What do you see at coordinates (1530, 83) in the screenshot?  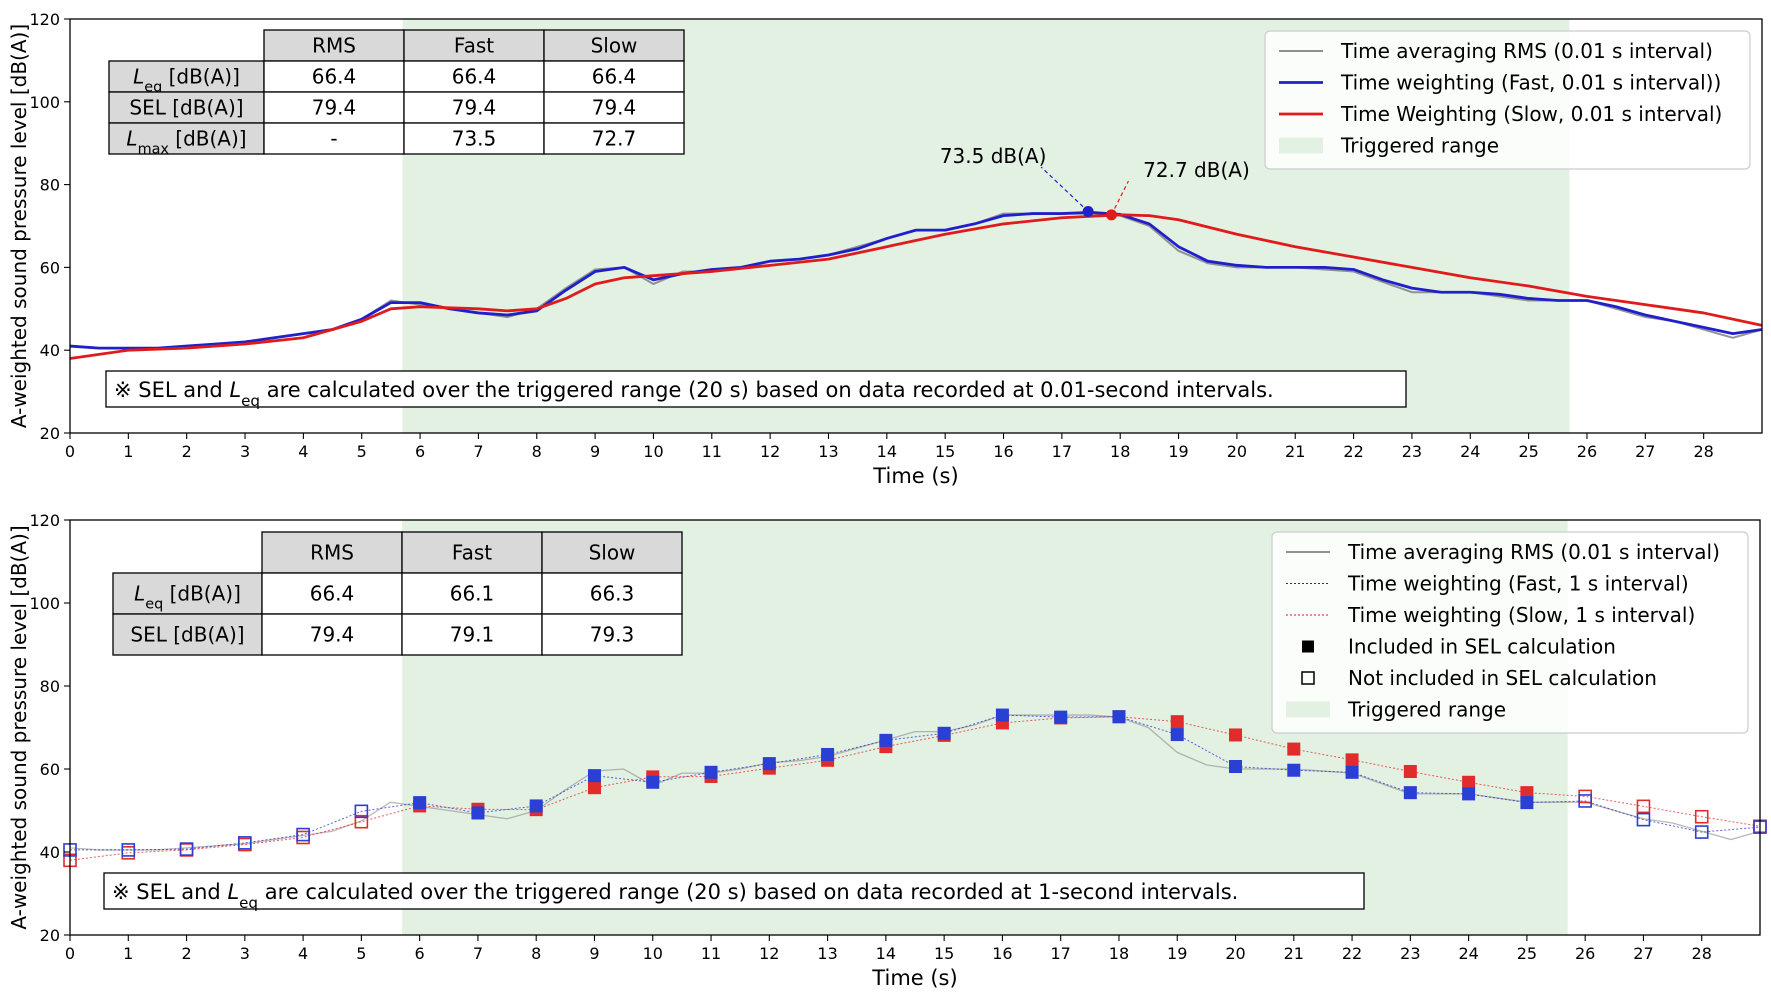 I see `legend-label: Time weighting (Fast, 0.01 s interval))` at bounding box center [1530, 83].